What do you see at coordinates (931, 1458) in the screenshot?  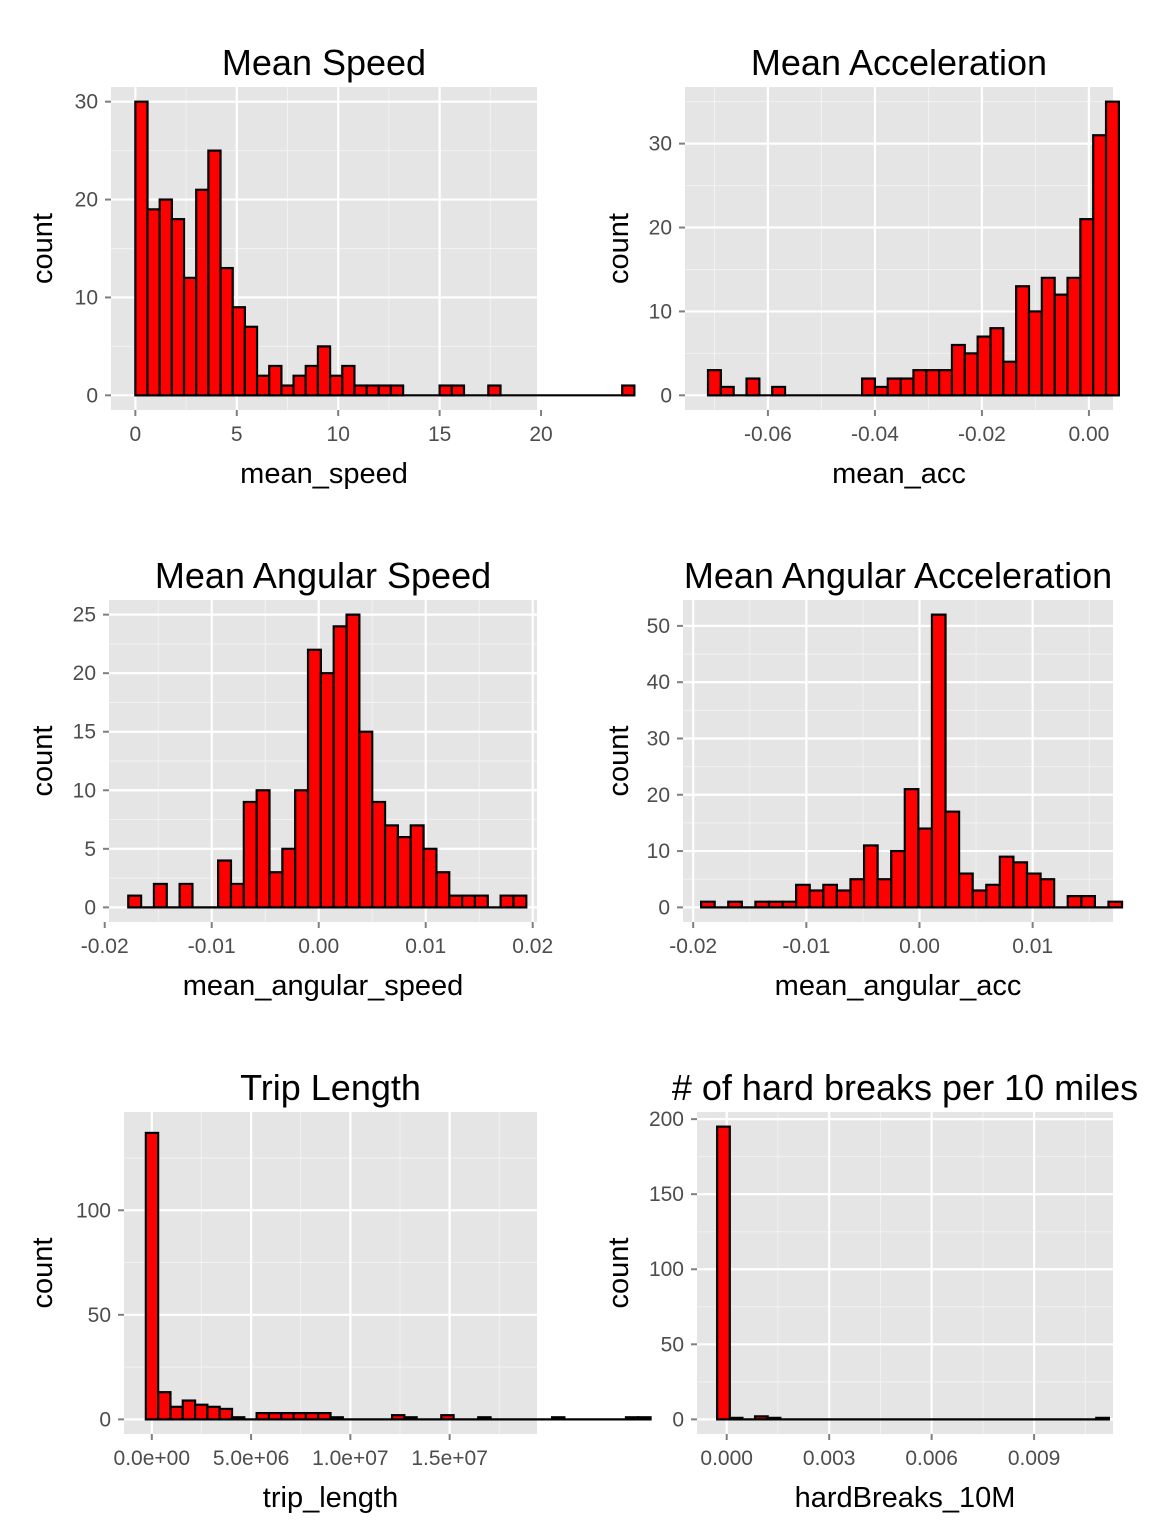 I see `x-tick-label: 0.006` at bounding box center [931, 1458].